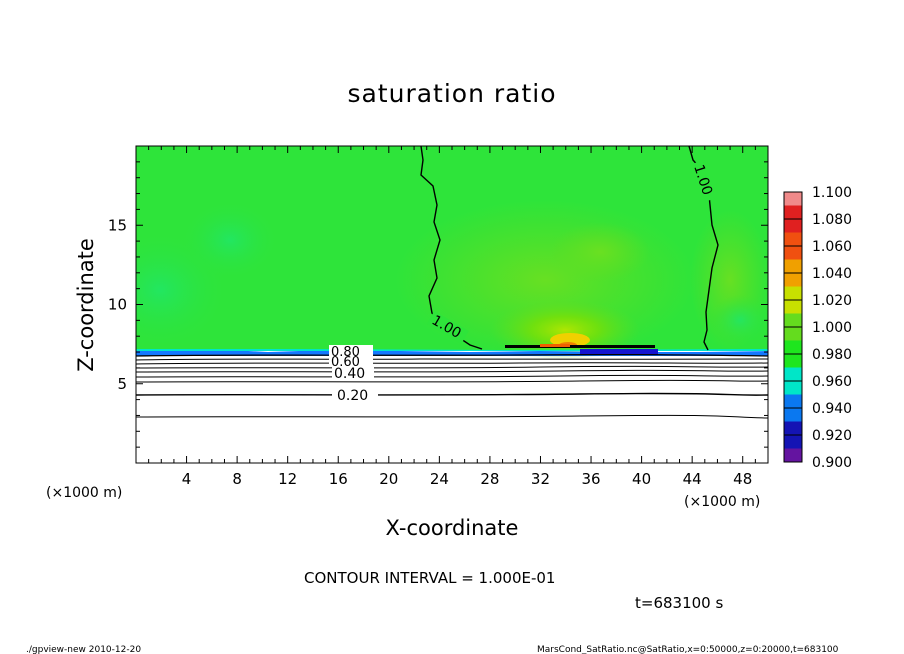  I want to click on time-label: t=683100 s, so click(679, 603).